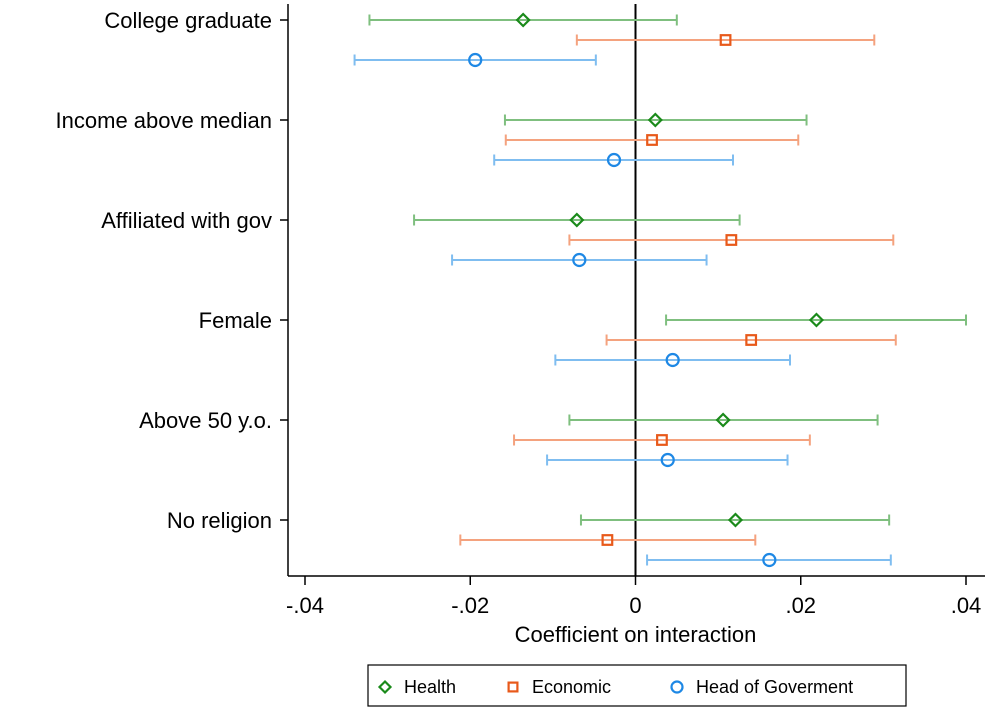 The height and width of the screenshot is (708, 989). What do you see at coordinates (966, 605) in the screenshot?
I see `x-tick-label: .04` at bounding box center [966, 605].